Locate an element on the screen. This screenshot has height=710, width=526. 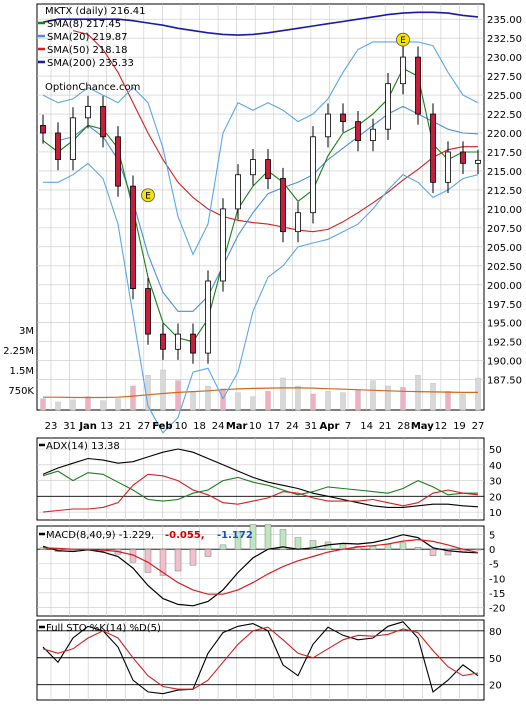
stochastic-d-line is located at coordinates (260, 658).